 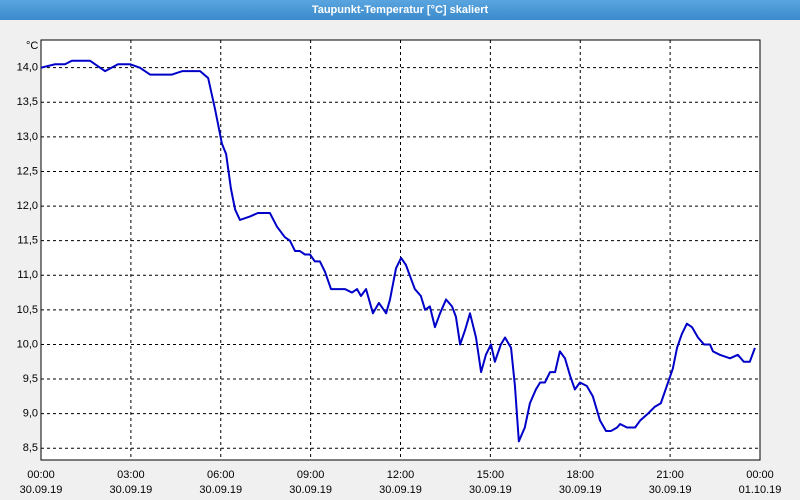 I want to click on y-tick-label: 13,0, so click(x=27, y=137).